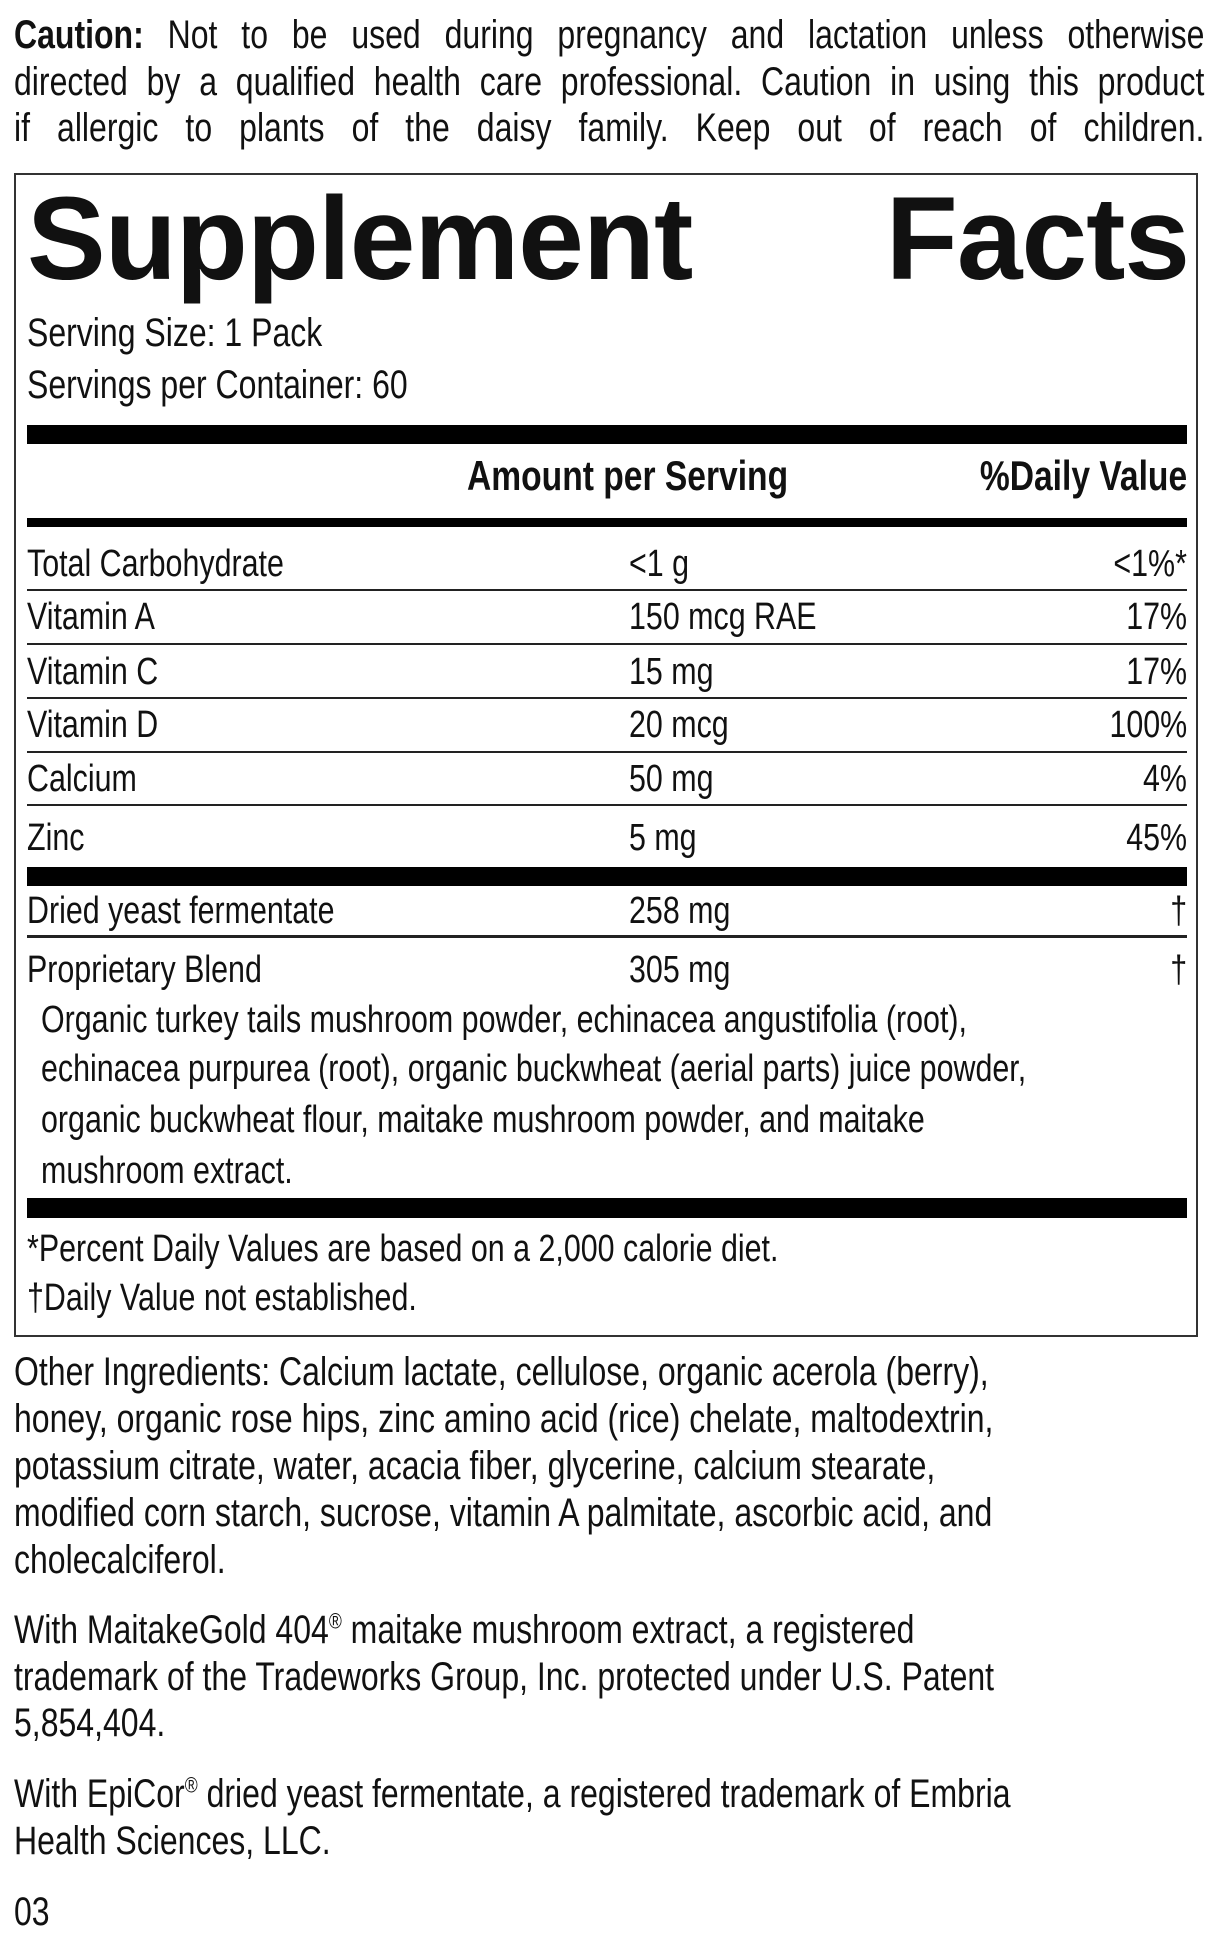  What do you see at coordinates (175, 333) in the screenshot?
I see `serving-size: Serving Size: 1 Pack` at bounding box center [175, 333].